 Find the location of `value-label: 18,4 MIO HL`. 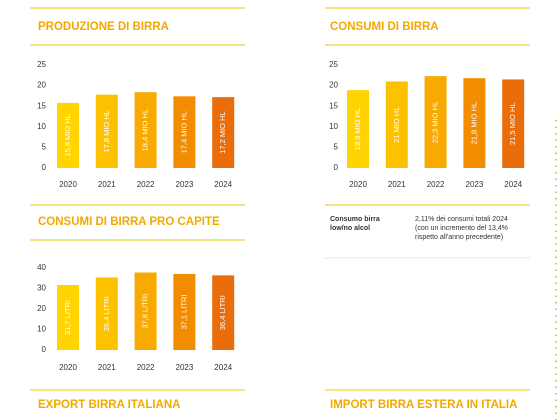

value-label: 18,4 MIO HL is located at coordinates (145, 130).